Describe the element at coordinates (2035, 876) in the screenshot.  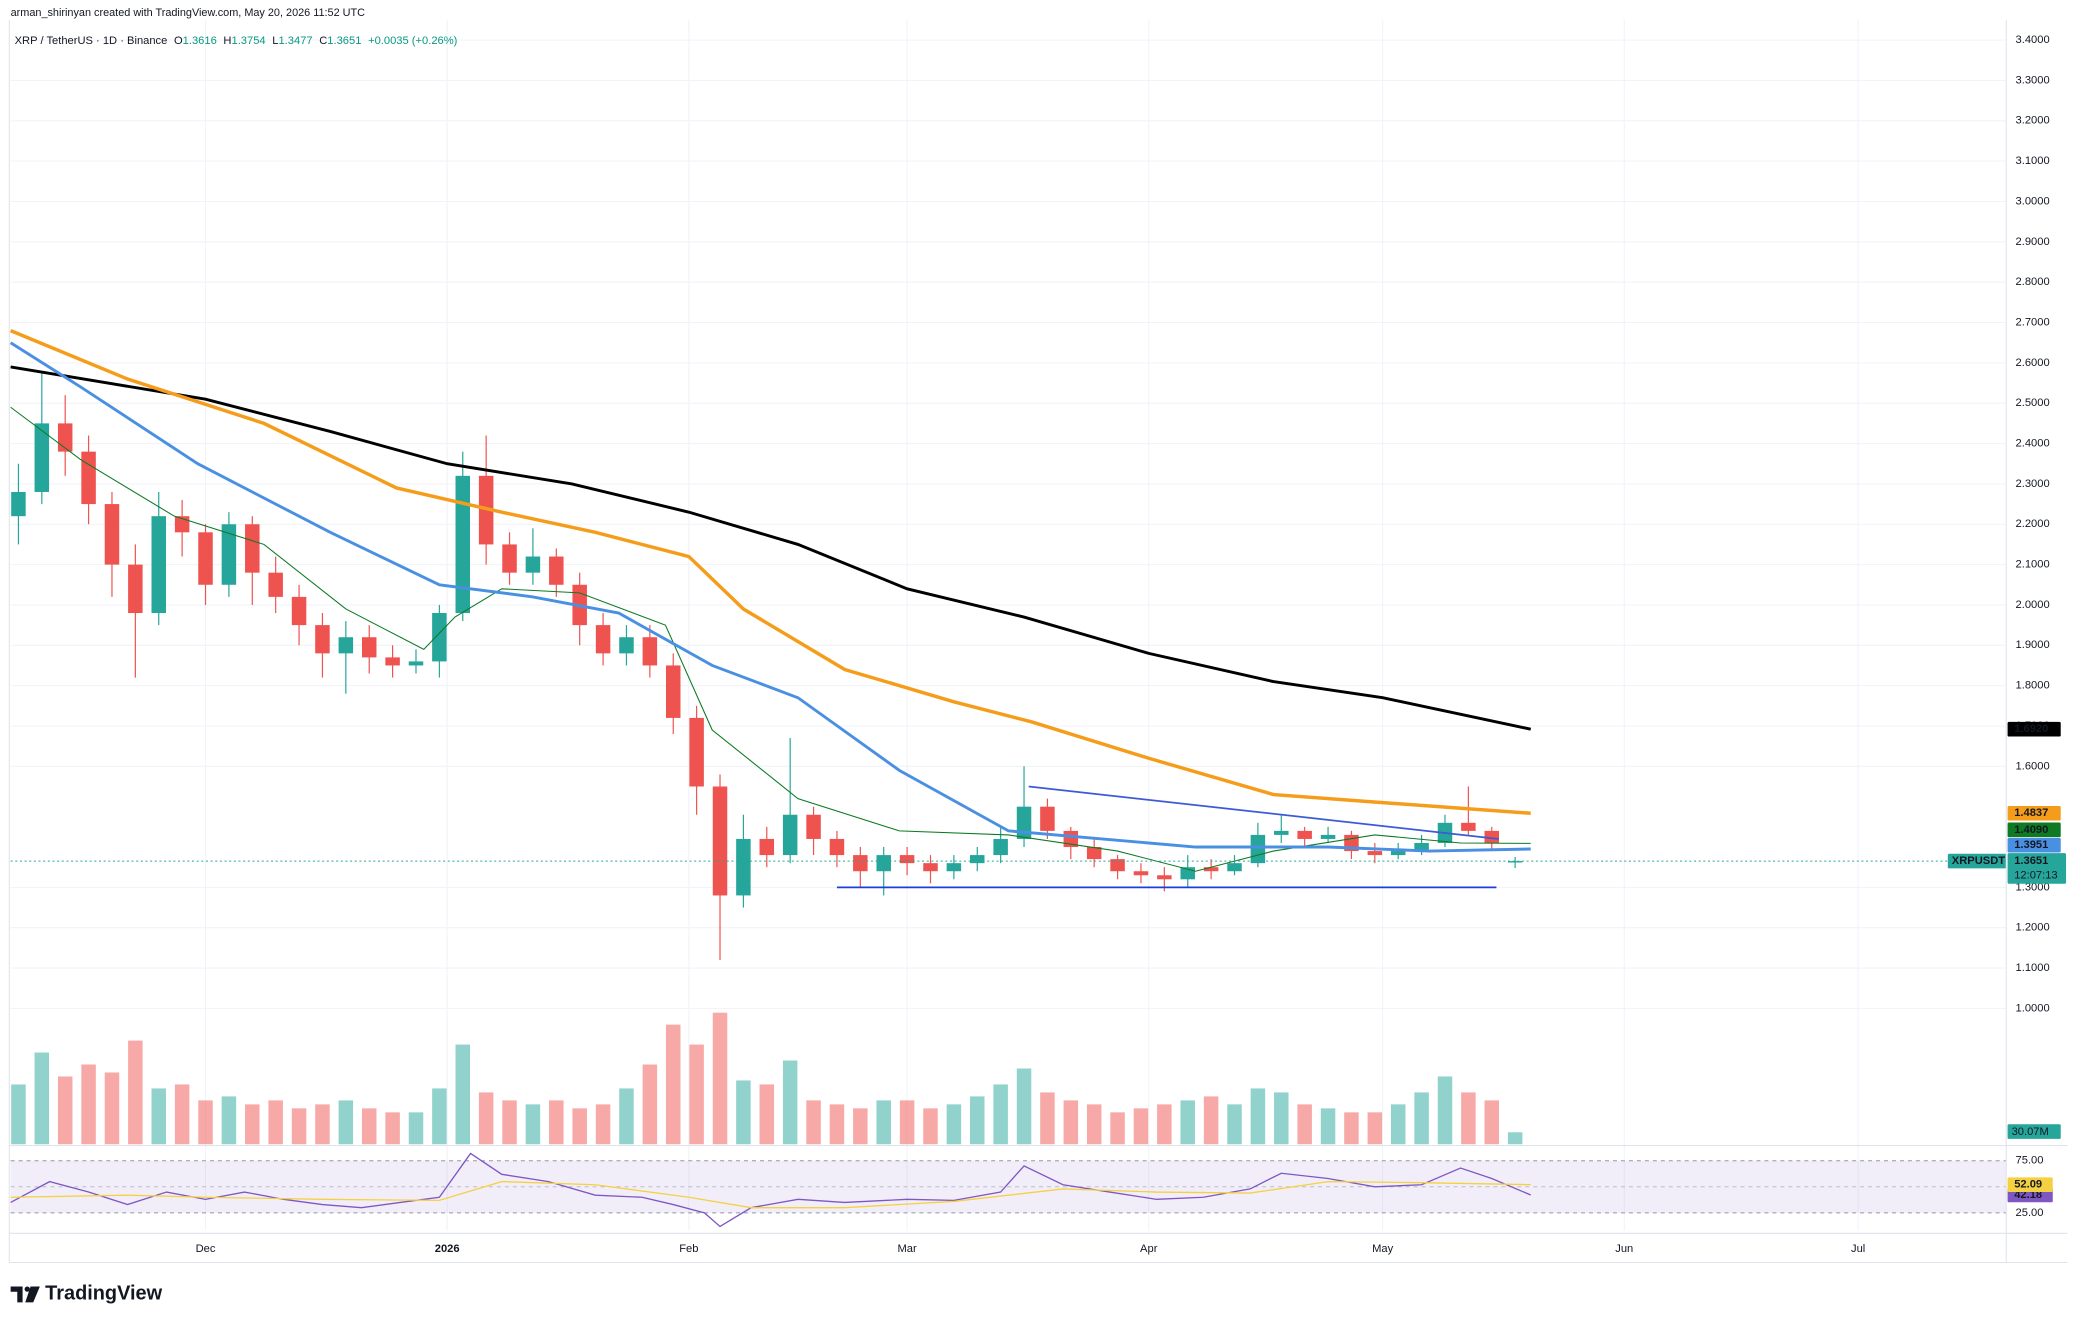
I see `countdown-label: 12:07:13` at that location.